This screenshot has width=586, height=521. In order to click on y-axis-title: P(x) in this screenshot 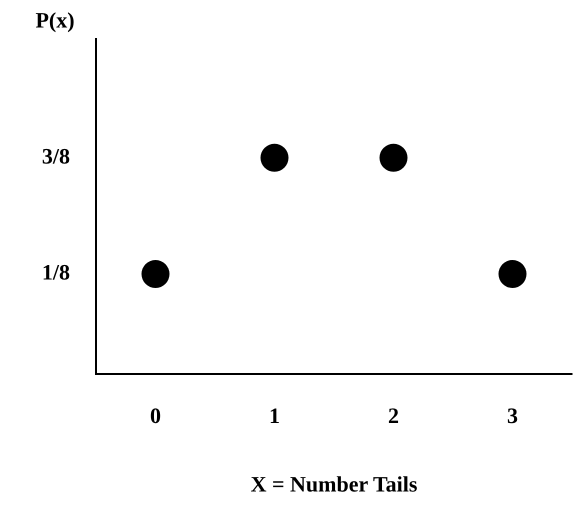, I will do `click(55, 20)`.